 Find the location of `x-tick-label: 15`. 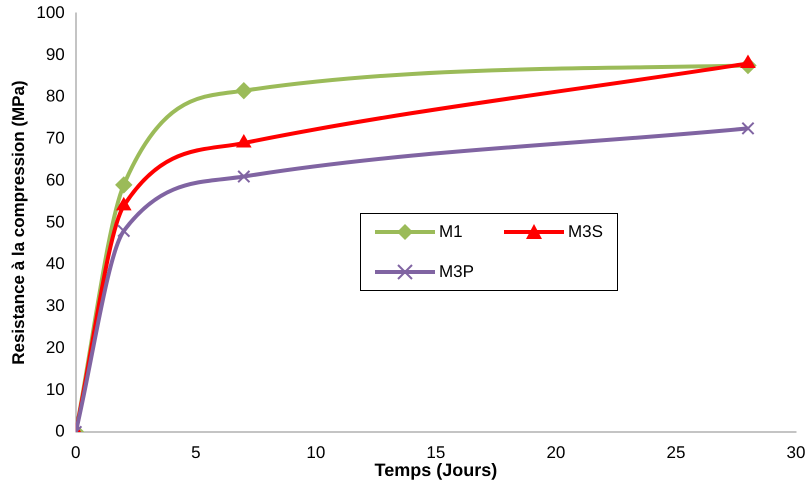

x-tick-label: 15 is located at coordinates (436, 452).